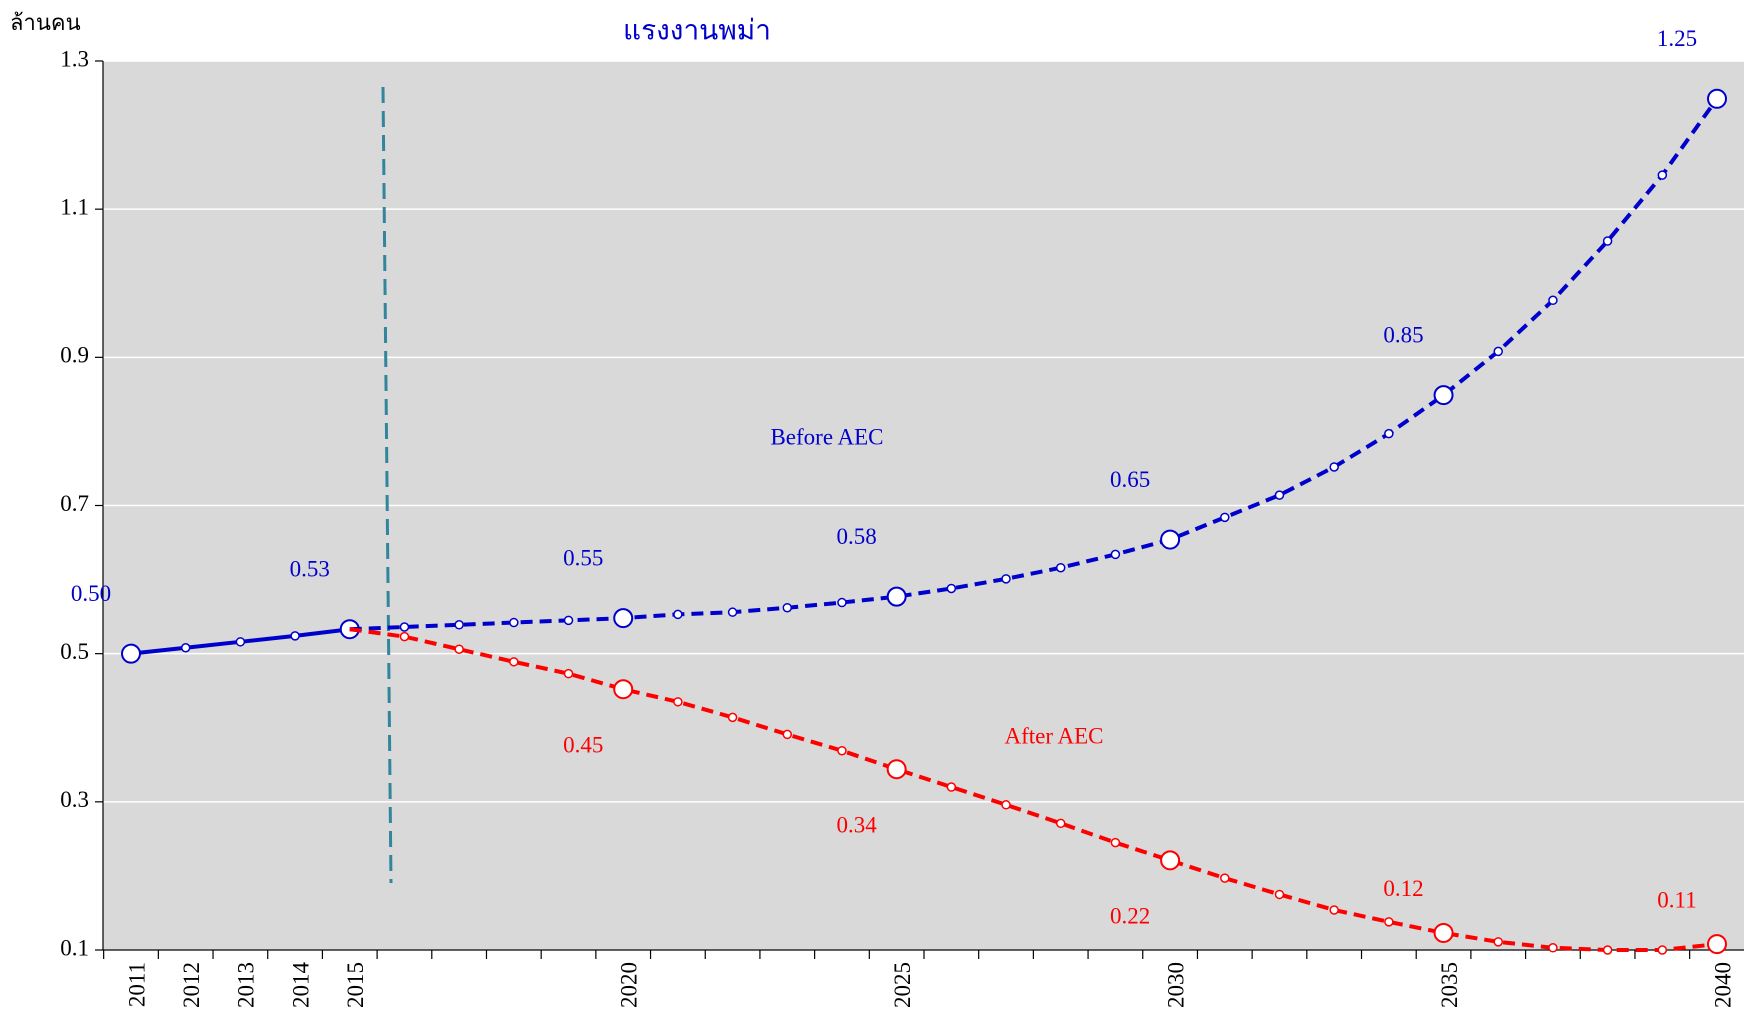 The height and width of the screenshot is (1027, 1744). What do you see at coordinates (1403, 888) in the screenshot?
I see `data-label: 0.12` at bounding box center [1403, 888].